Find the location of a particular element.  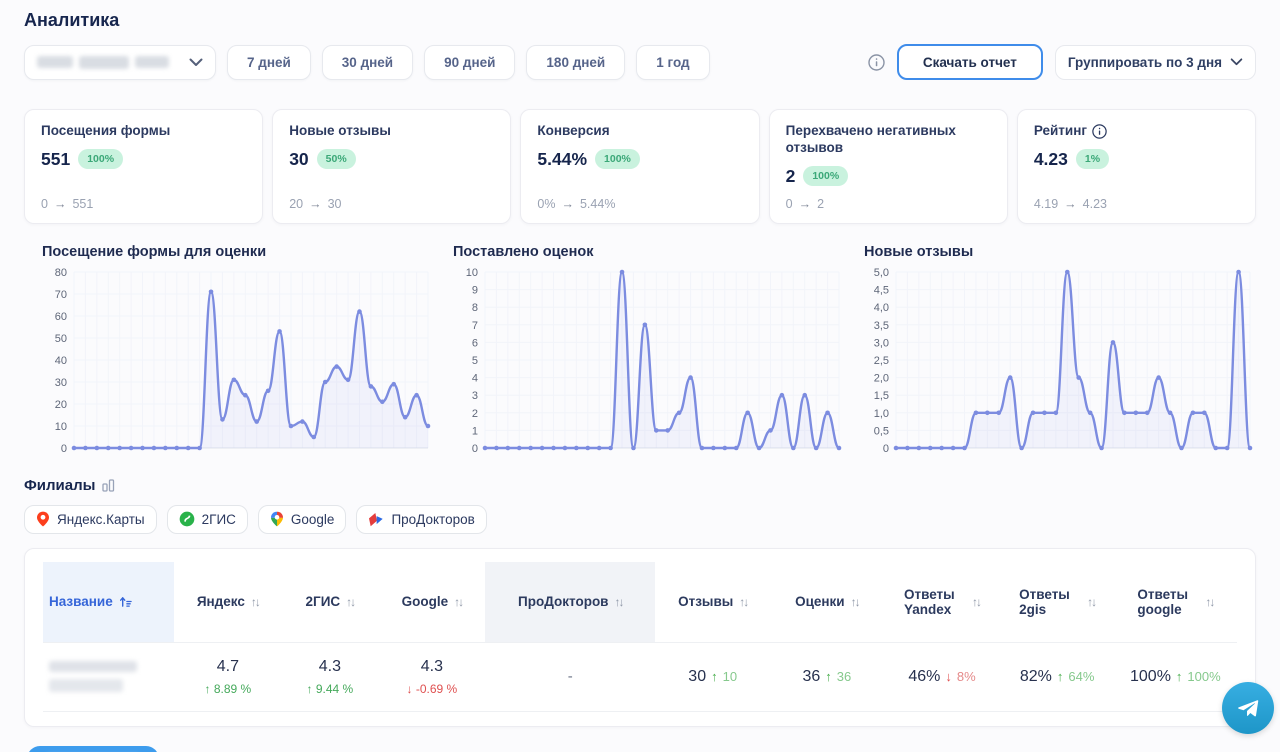

stat-value: 30 is located at coordinates (299, 158).